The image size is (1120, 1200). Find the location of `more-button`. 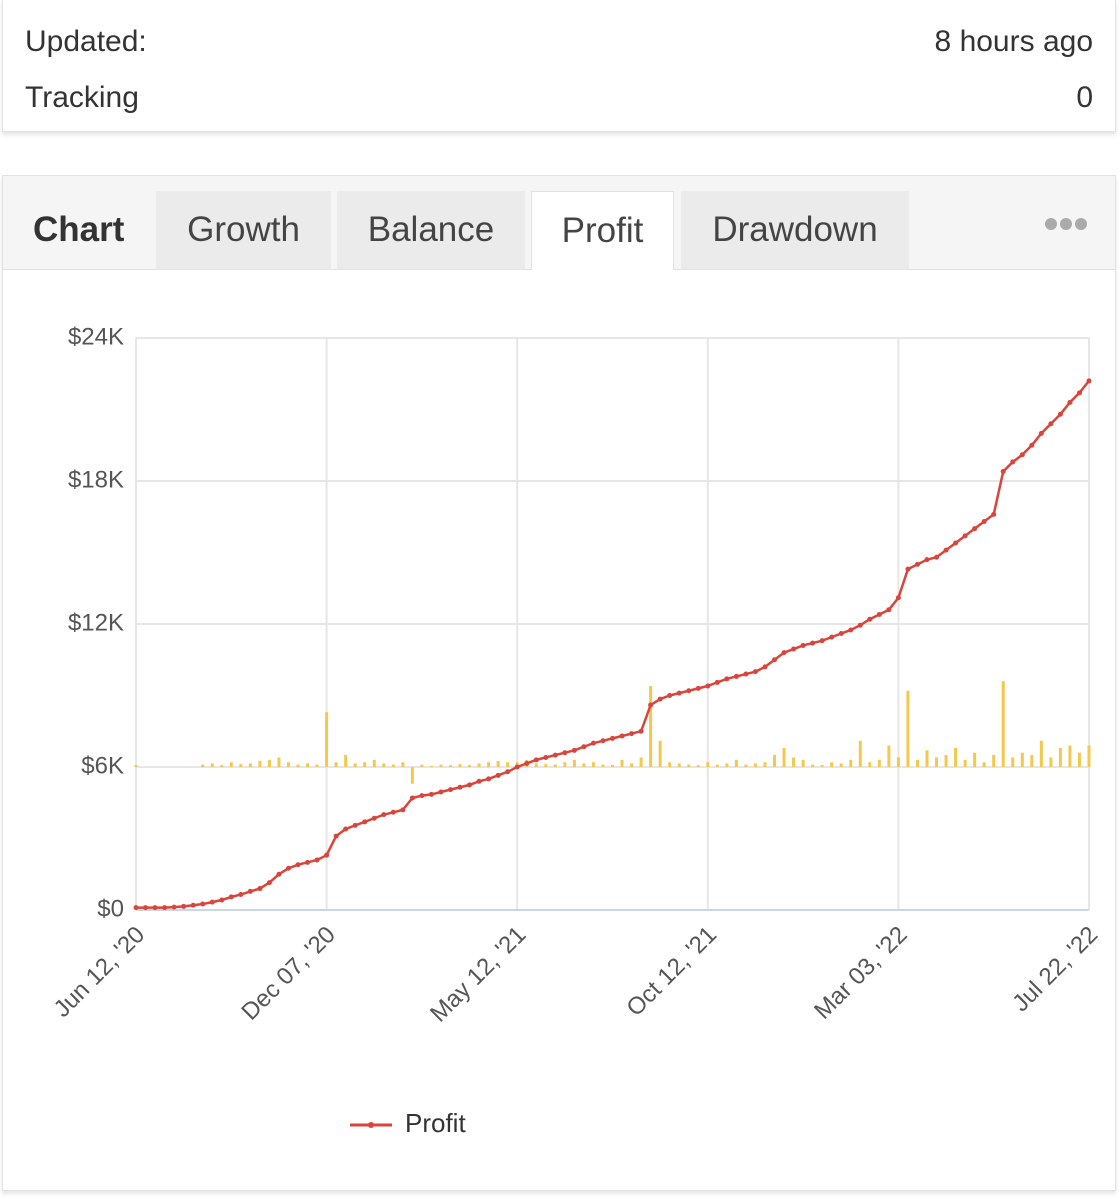

more-button is located at coordinates (1066, 224).